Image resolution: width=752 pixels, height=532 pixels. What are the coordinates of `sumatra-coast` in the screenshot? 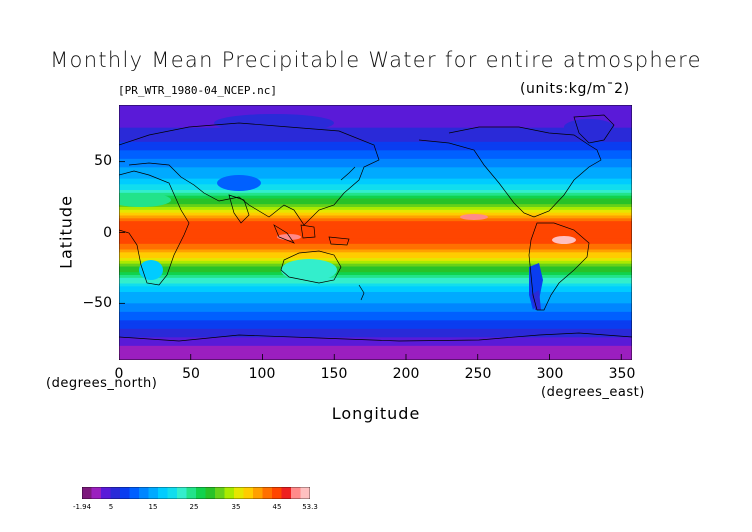 It's located at (284, 234).